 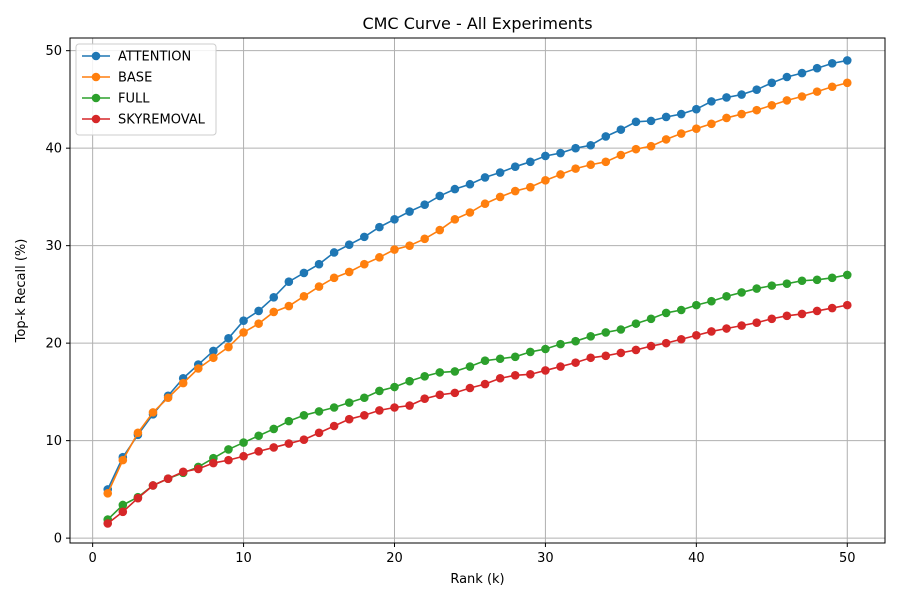 I want to click on x-tick-label: 30, so click(x=545, y=558).